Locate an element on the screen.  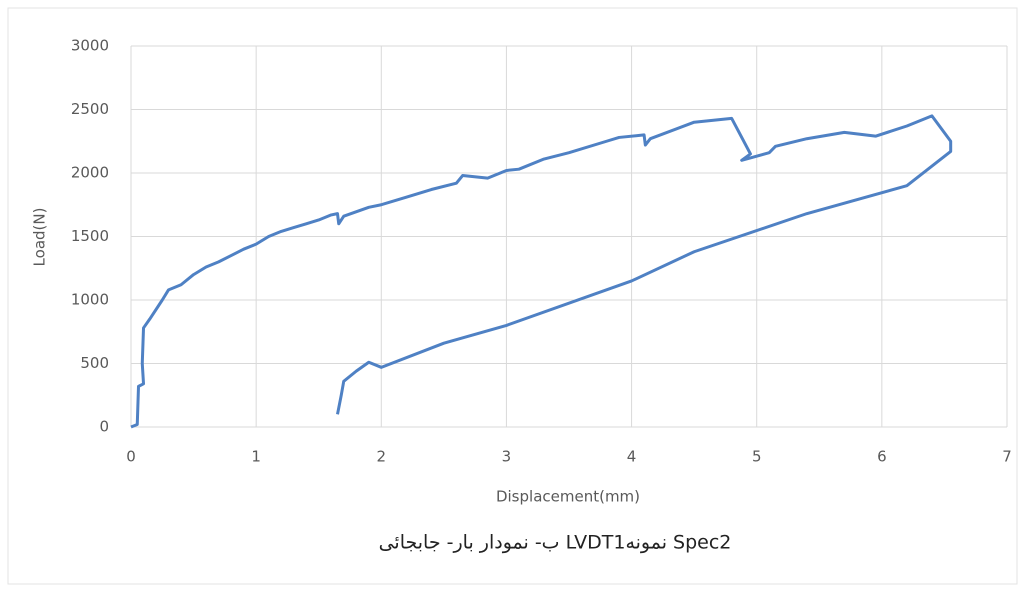
y-tick-label: 3000 is located at coordinates (90, 46).